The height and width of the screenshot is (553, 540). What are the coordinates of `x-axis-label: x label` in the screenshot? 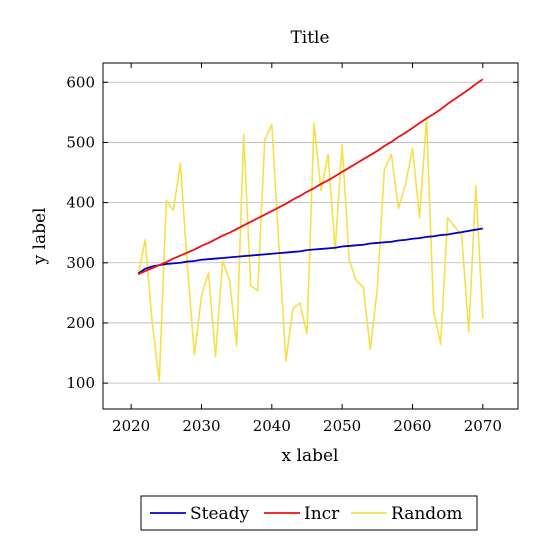 It's located at (310, 456).